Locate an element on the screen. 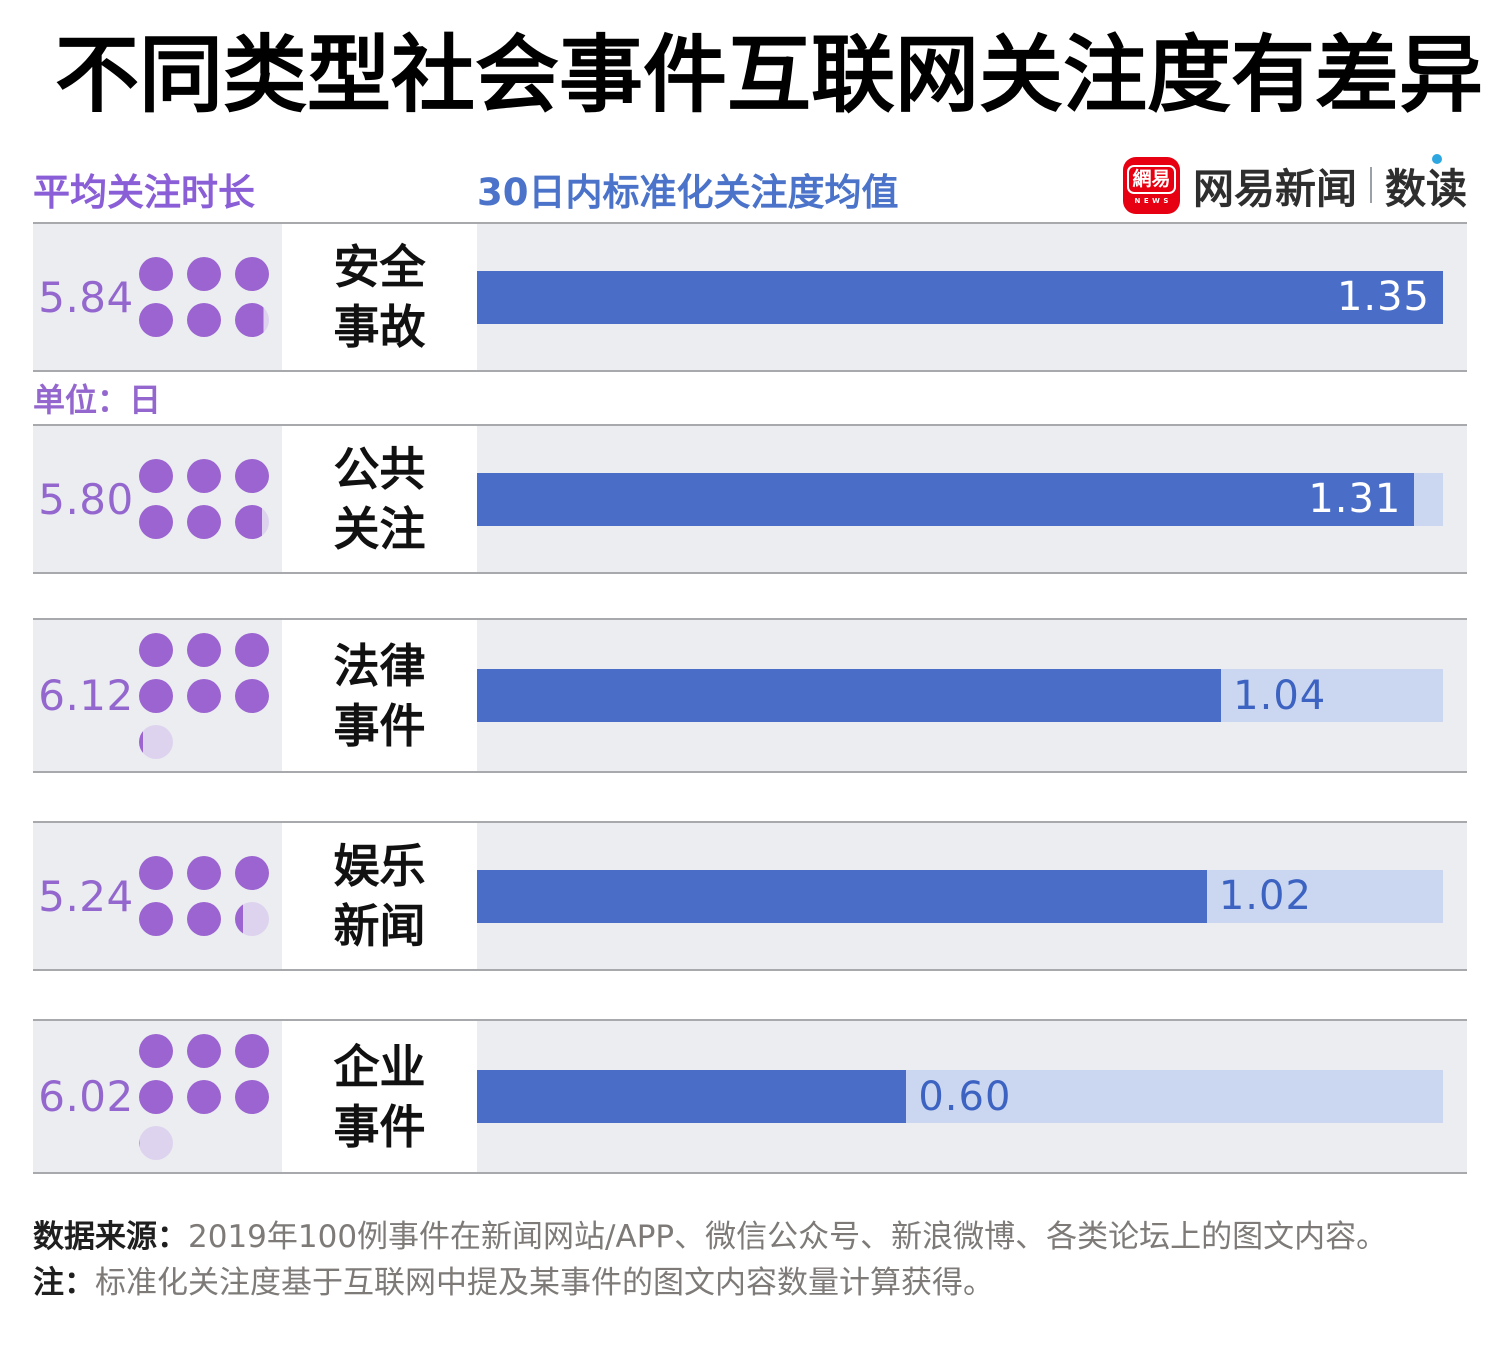 This screenshot has height=1365, width=1500. netease-icon-text: 網易 is located at coordinates (1151, 180).